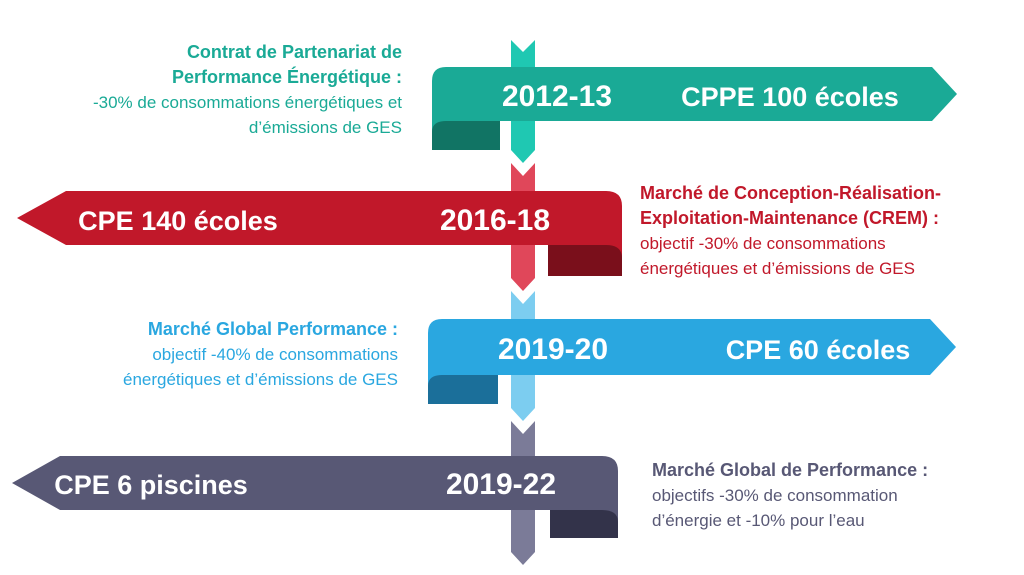 Image resolution: width=1024 pixels, height=575 pixels. I want to click on description-body-2016-line2: énergétiques et d’émissions de GES, so click(777, 268).